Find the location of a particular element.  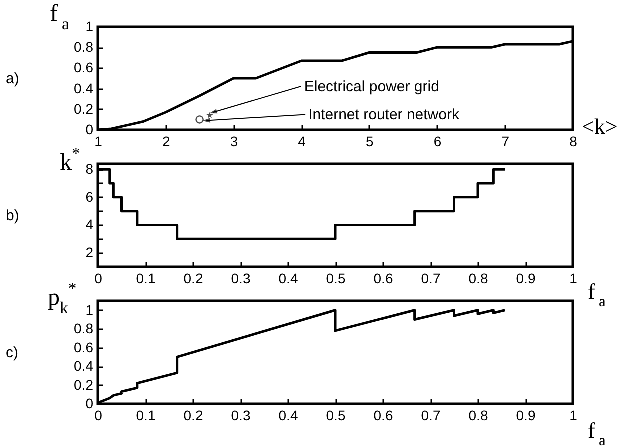

text: a) is located at coordinates (13, 79).